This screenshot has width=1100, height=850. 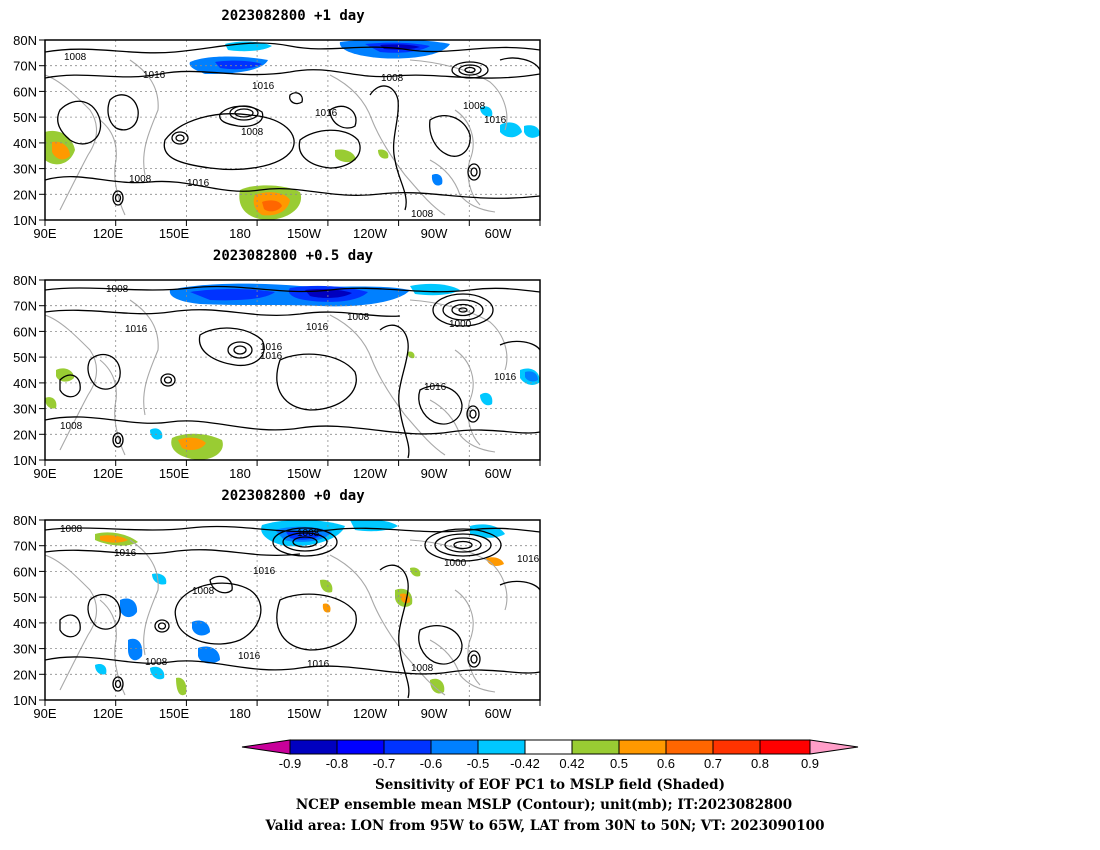 I want to click on gridline-layer, so click(x=292, y=610).